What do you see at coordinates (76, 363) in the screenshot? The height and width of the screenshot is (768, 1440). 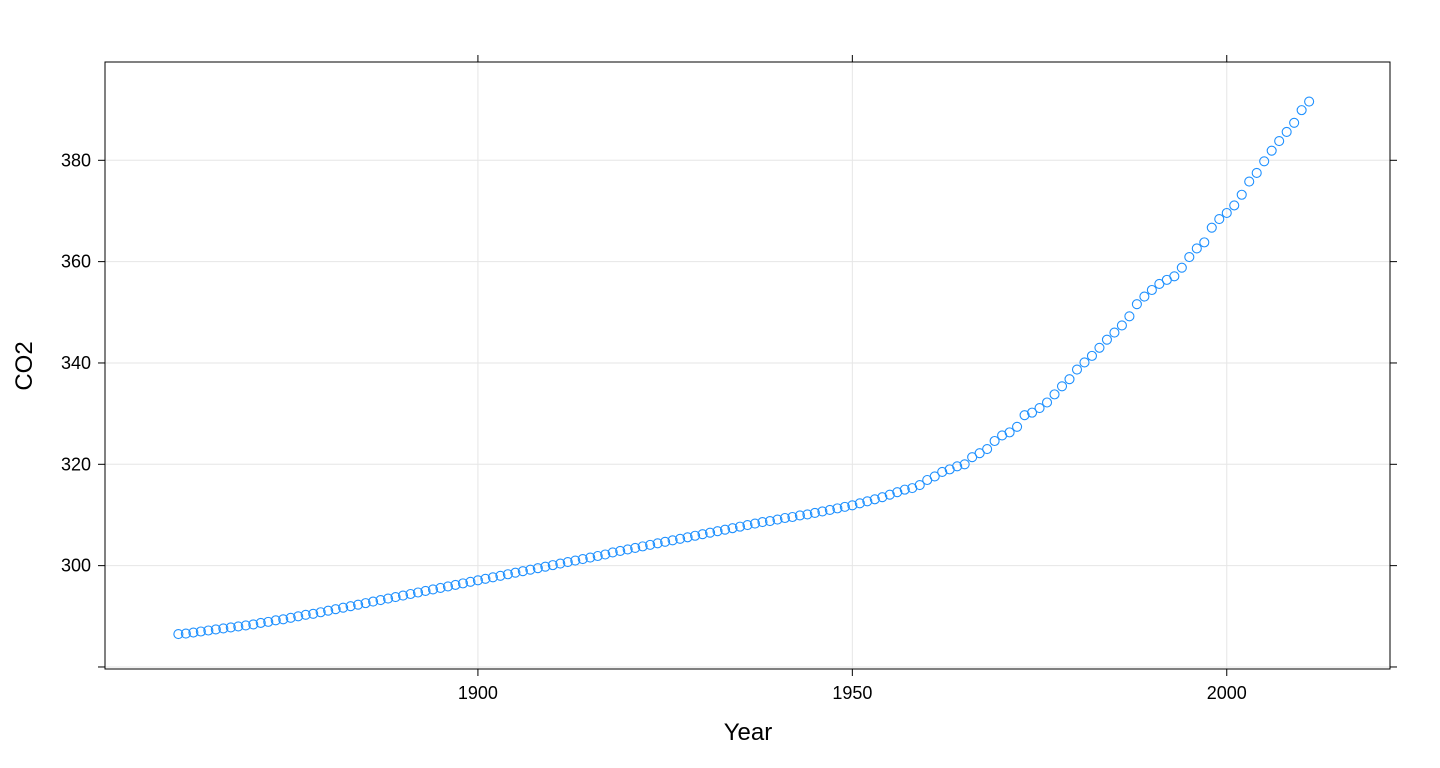 I see `y-tick-label: 340` at bounding box center [76, 363].